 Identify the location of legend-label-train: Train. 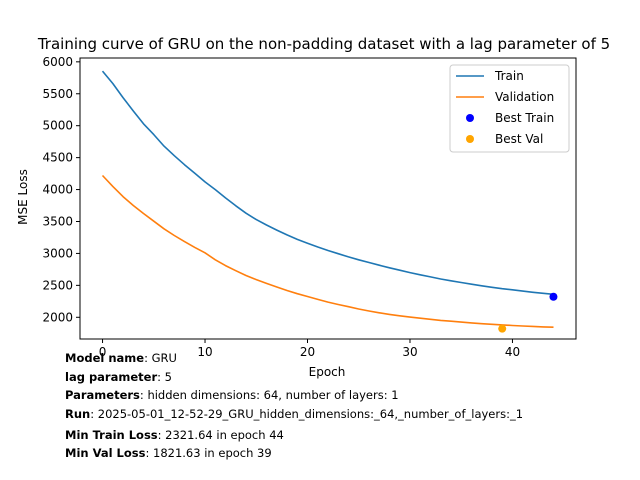
(509, 76).